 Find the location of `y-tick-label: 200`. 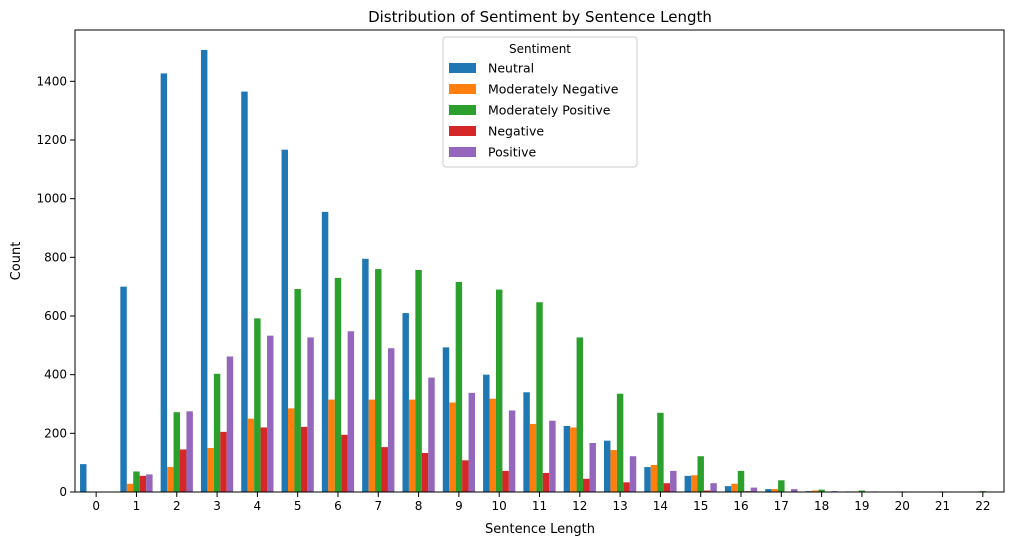

y-tick-label: 200 is located at coordinates (55, 433).